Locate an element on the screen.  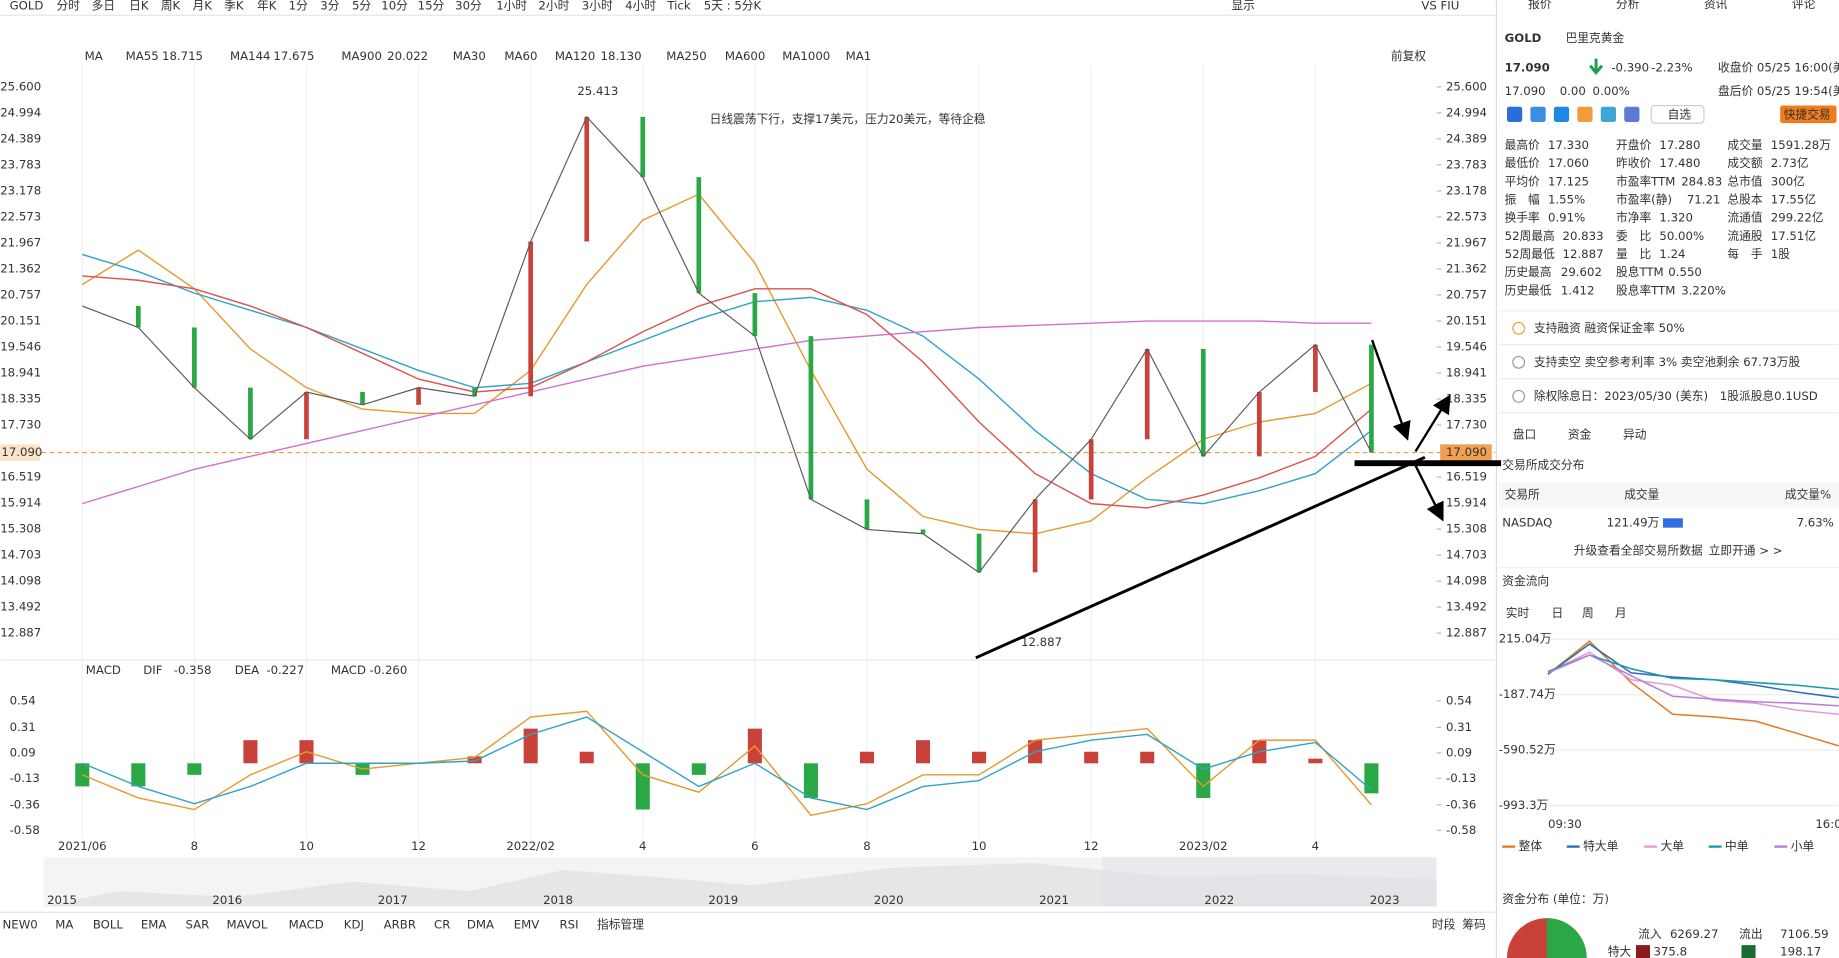
period-tab: 分时 is located at coordinates (68, 6).